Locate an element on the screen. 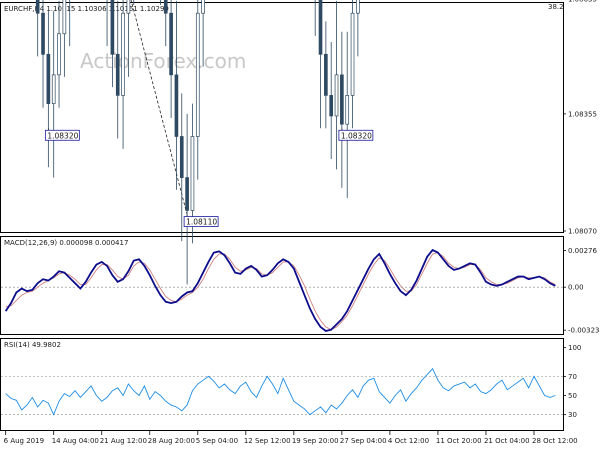  x-tick-label: 6 Aug 2019 is located at coordinates (24, 441).